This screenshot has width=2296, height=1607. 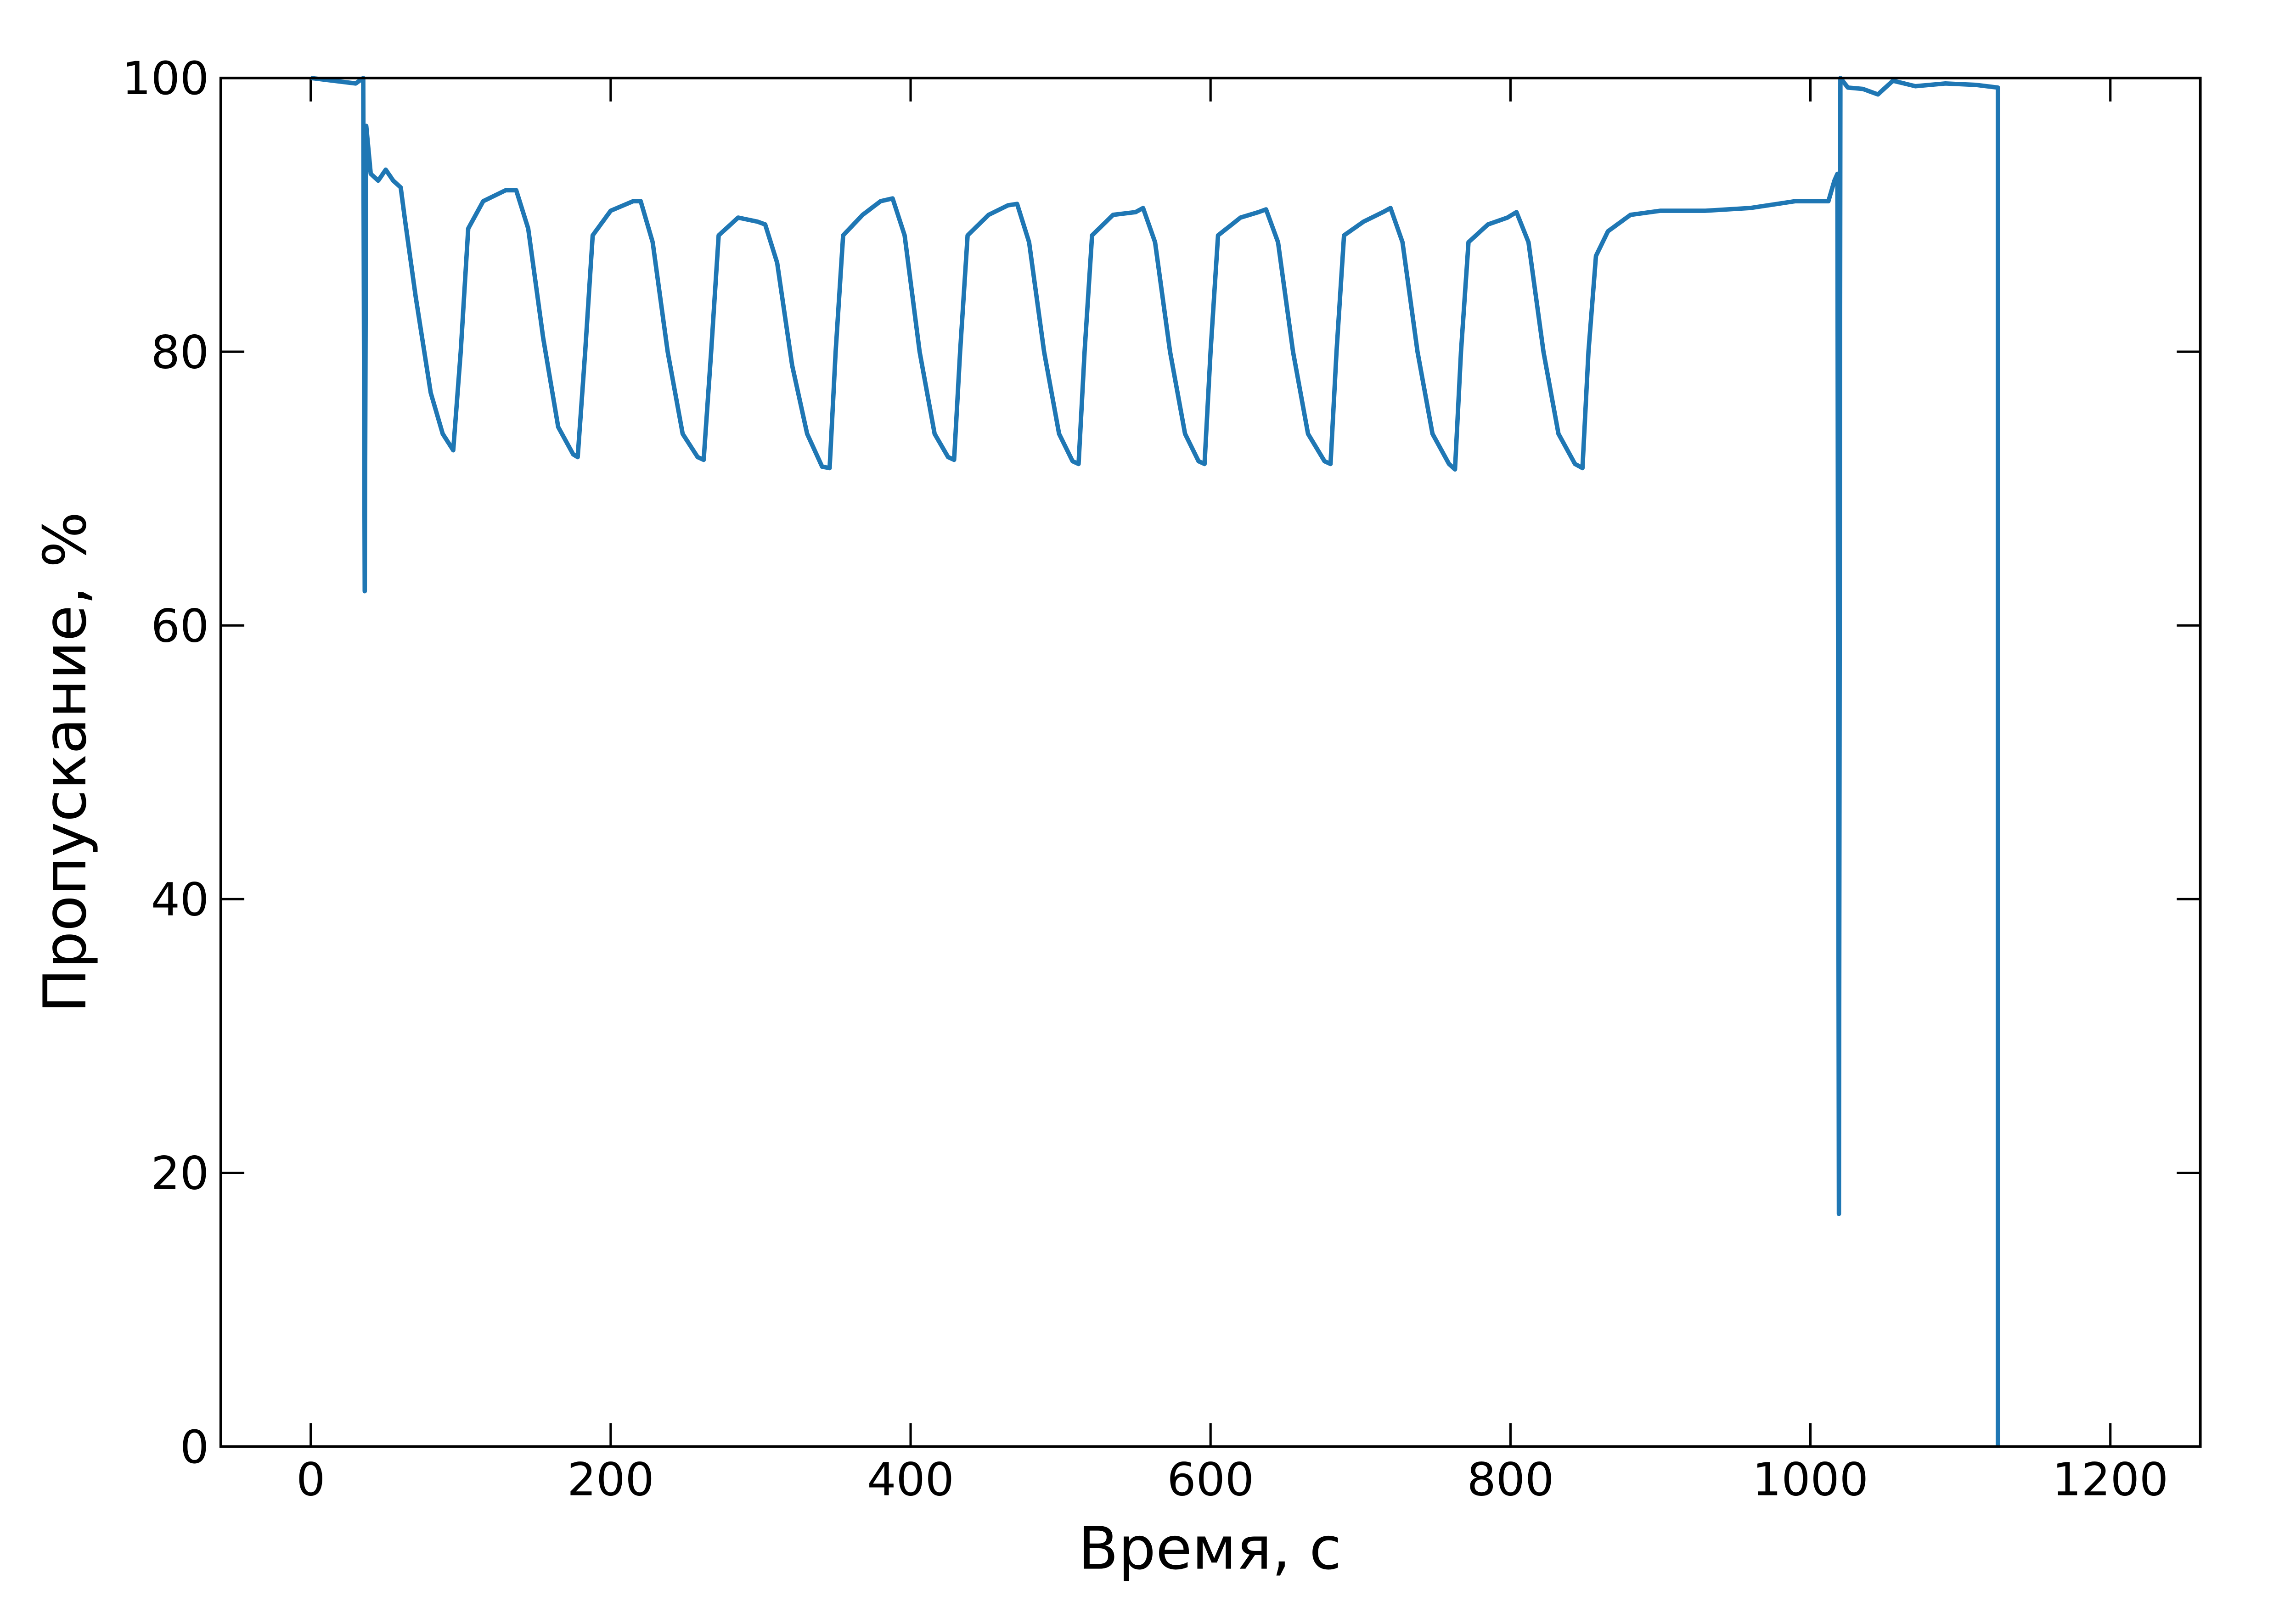 I want to click on x-axis-label: Время, с, so click(x=1210, y=1549).